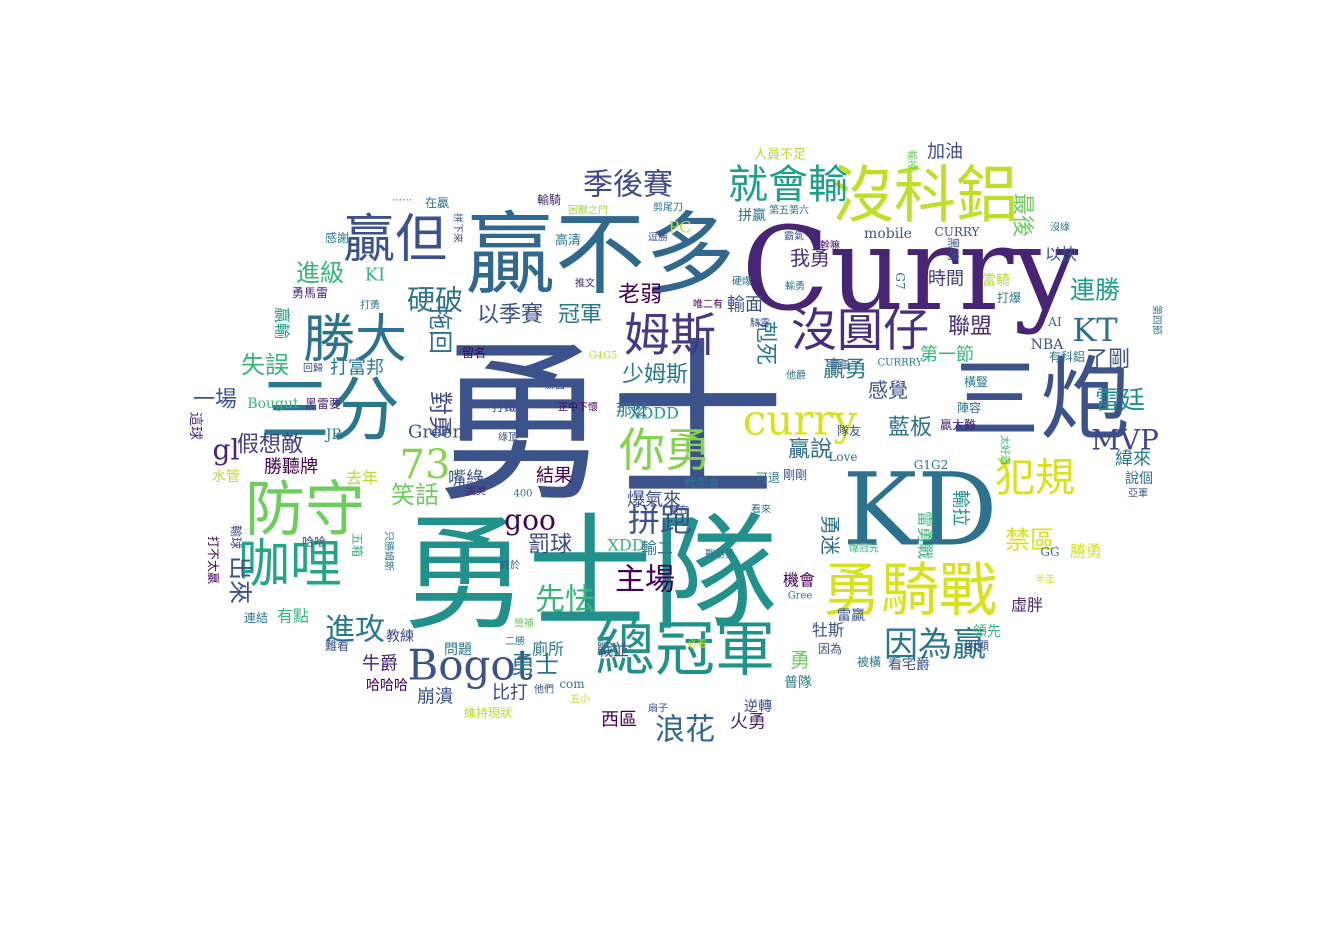 This screenshot has width=1334, height=945. I want to click on cloud-word: 拼下來, so click(458, 228).